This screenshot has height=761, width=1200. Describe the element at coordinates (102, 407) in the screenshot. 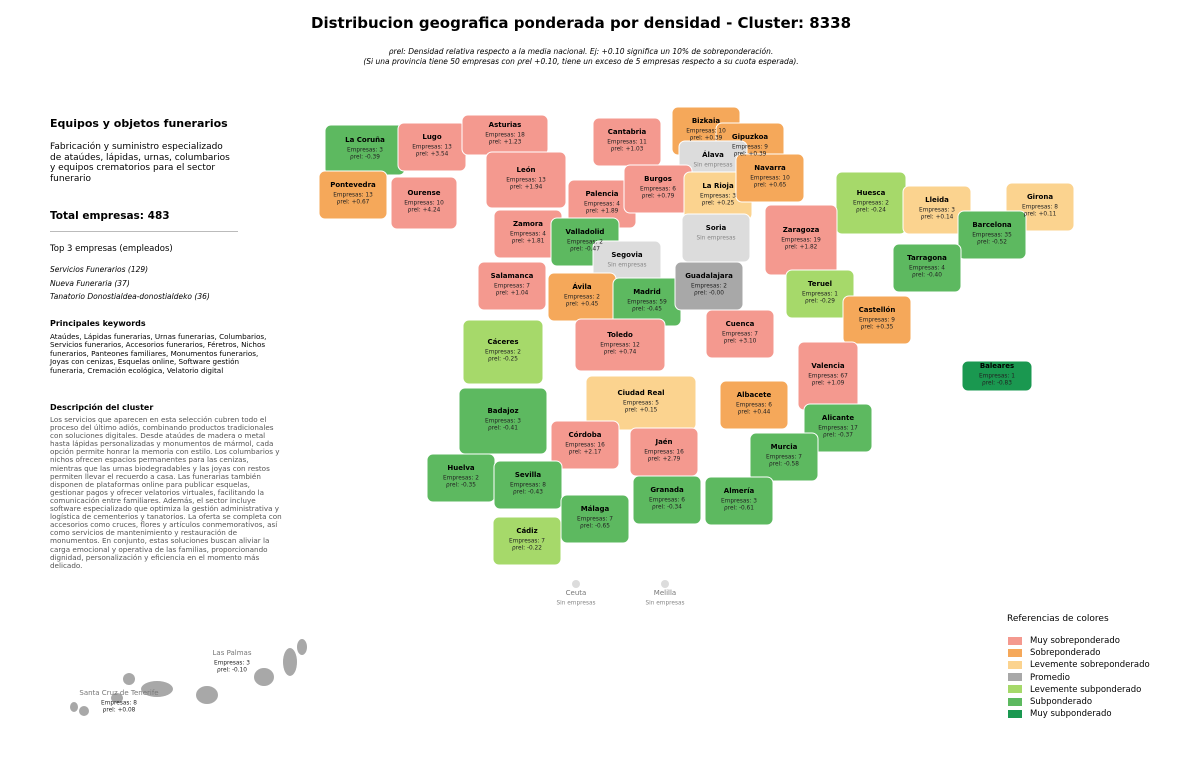

I see `cluster-title: Descripción del cluster` at that location.